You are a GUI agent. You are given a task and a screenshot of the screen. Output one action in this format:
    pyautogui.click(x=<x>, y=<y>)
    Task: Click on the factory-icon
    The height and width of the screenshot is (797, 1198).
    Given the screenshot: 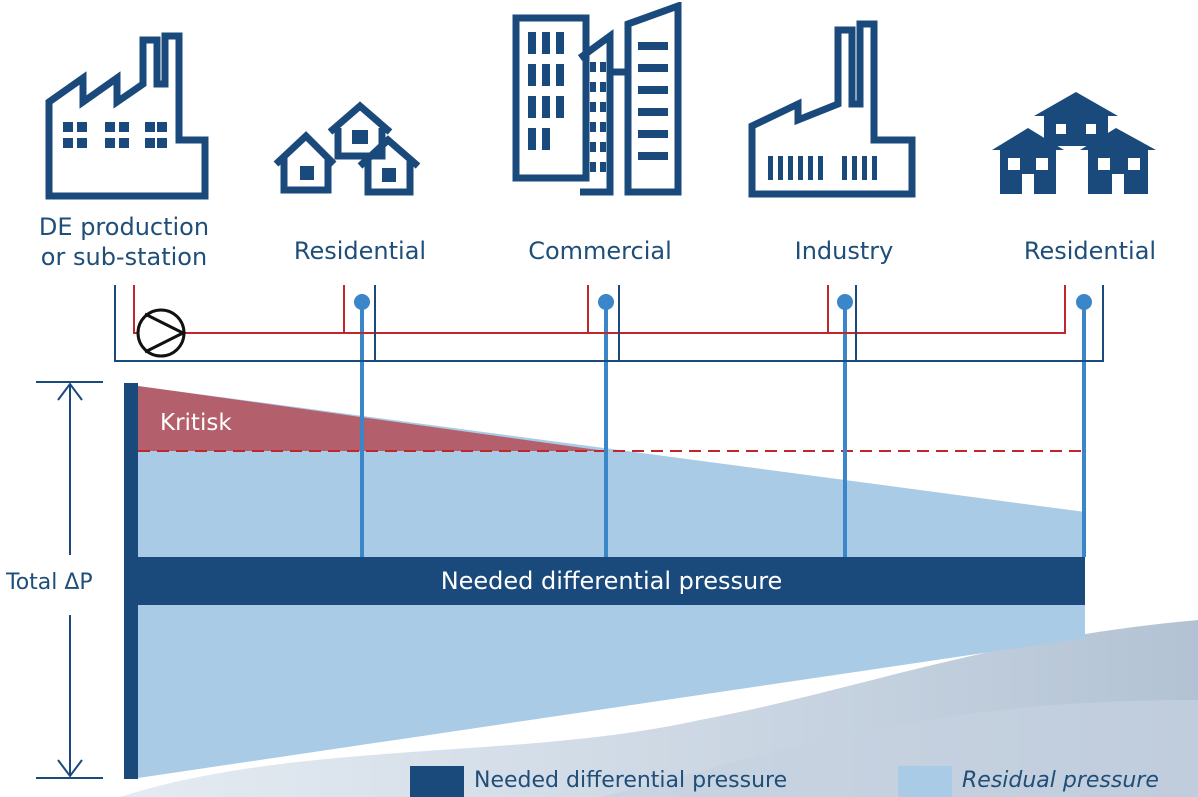 What is the action you would take?
    pyautogui.click(x=127, y=116)
    